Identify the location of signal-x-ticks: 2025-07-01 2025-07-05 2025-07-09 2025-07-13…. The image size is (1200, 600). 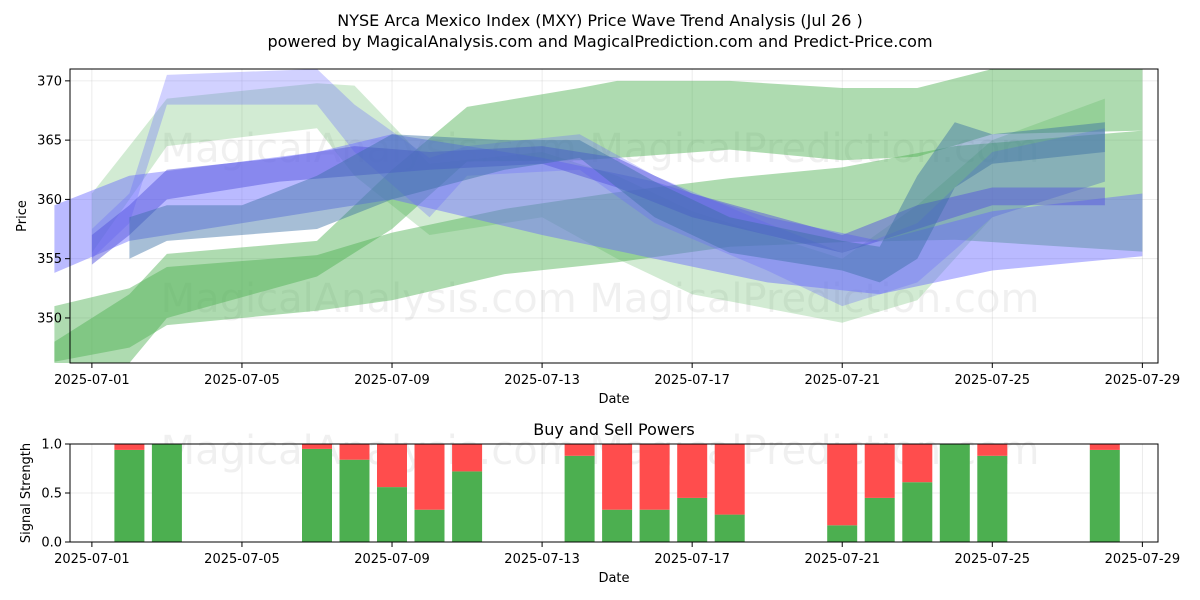
(617, 554).